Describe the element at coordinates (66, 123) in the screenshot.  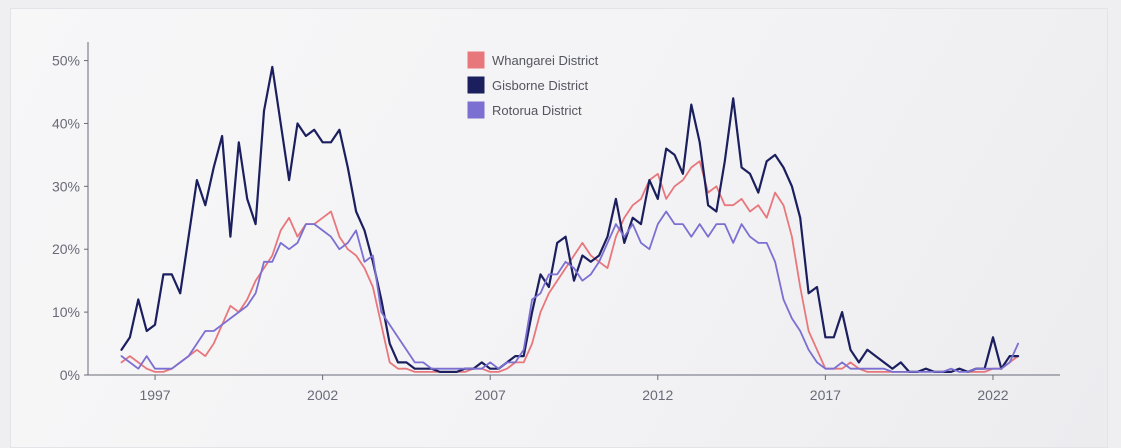
I see `y-tick-label: 40%` at that location.